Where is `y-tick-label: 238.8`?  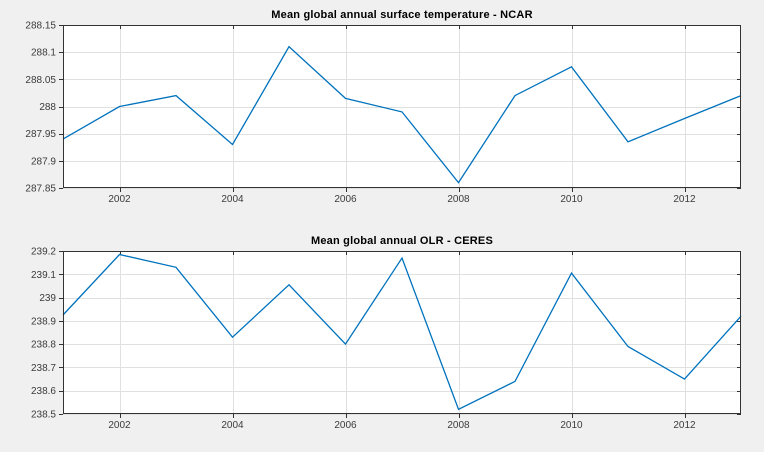 y-tick-label: 238.8 is located at coordinates (43, 345).